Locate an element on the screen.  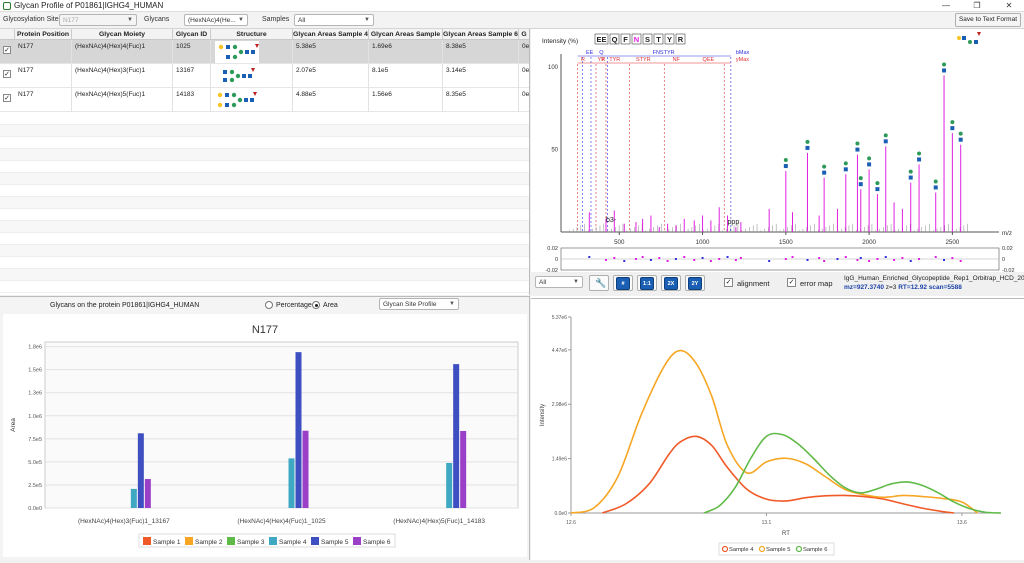
residue-letter: R is located at coordinates (681, 39).